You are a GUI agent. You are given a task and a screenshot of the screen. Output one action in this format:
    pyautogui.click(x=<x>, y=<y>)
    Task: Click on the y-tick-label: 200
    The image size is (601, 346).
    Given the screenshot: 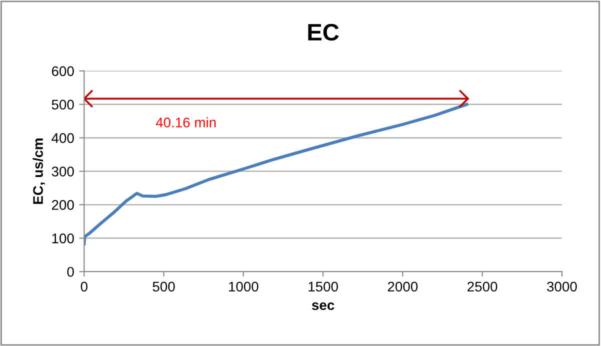 What is the action you would take?
    pyautogui.click(x=63, y=205)
    